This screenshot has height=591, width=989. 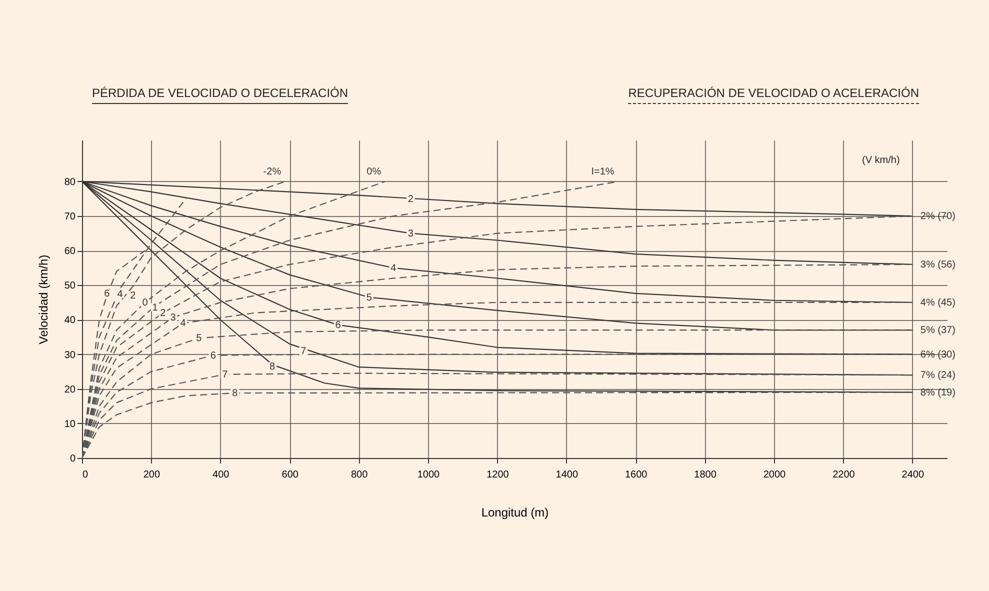 What do you see at coordinates (145, 302) in the screenshot?
I see `annotation: 0` at bounding box center [145, 302].